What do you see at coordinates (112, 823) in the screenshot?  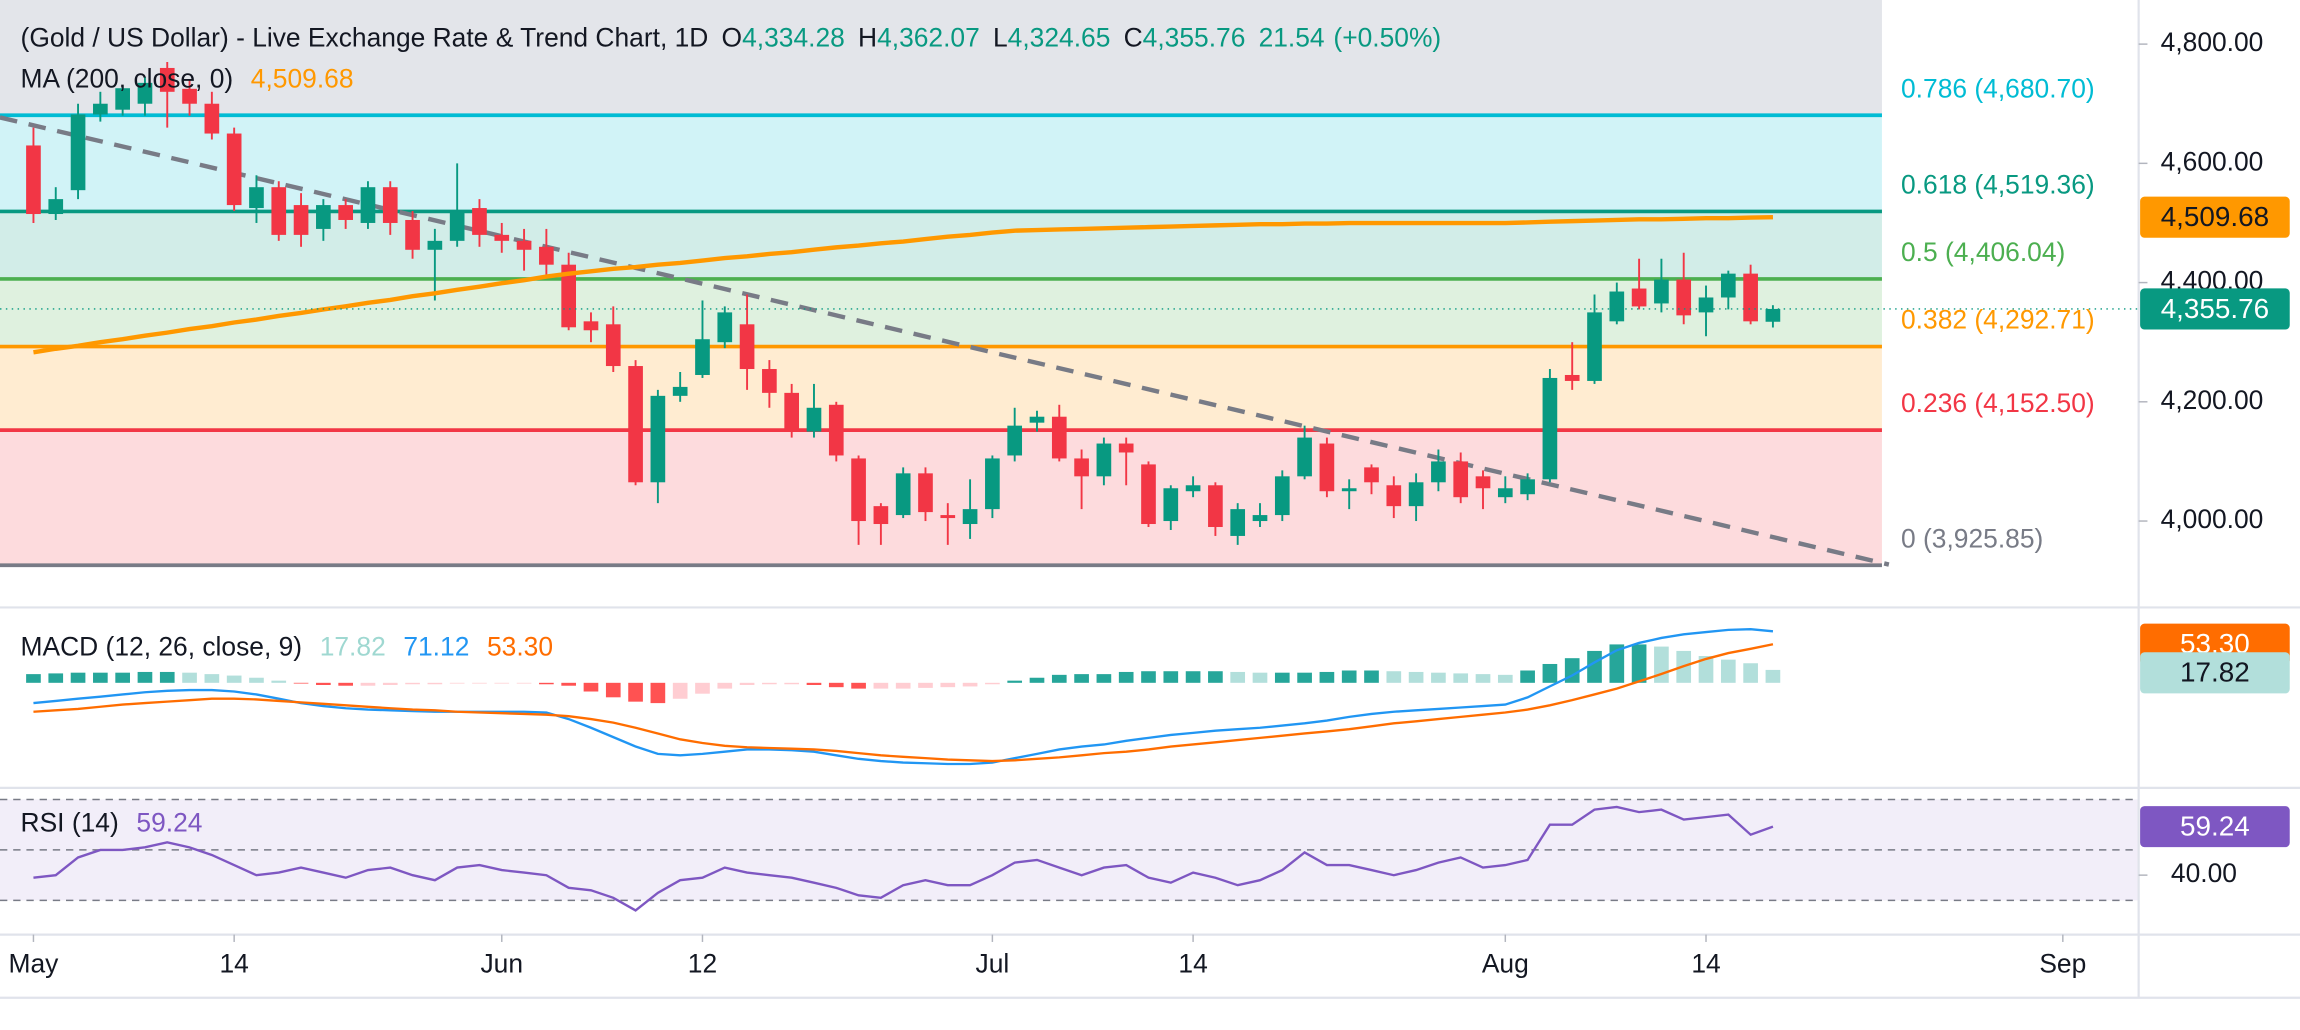 I see `rsi-legend: RSI (14) 59.24` at bounding box center [112, 823].